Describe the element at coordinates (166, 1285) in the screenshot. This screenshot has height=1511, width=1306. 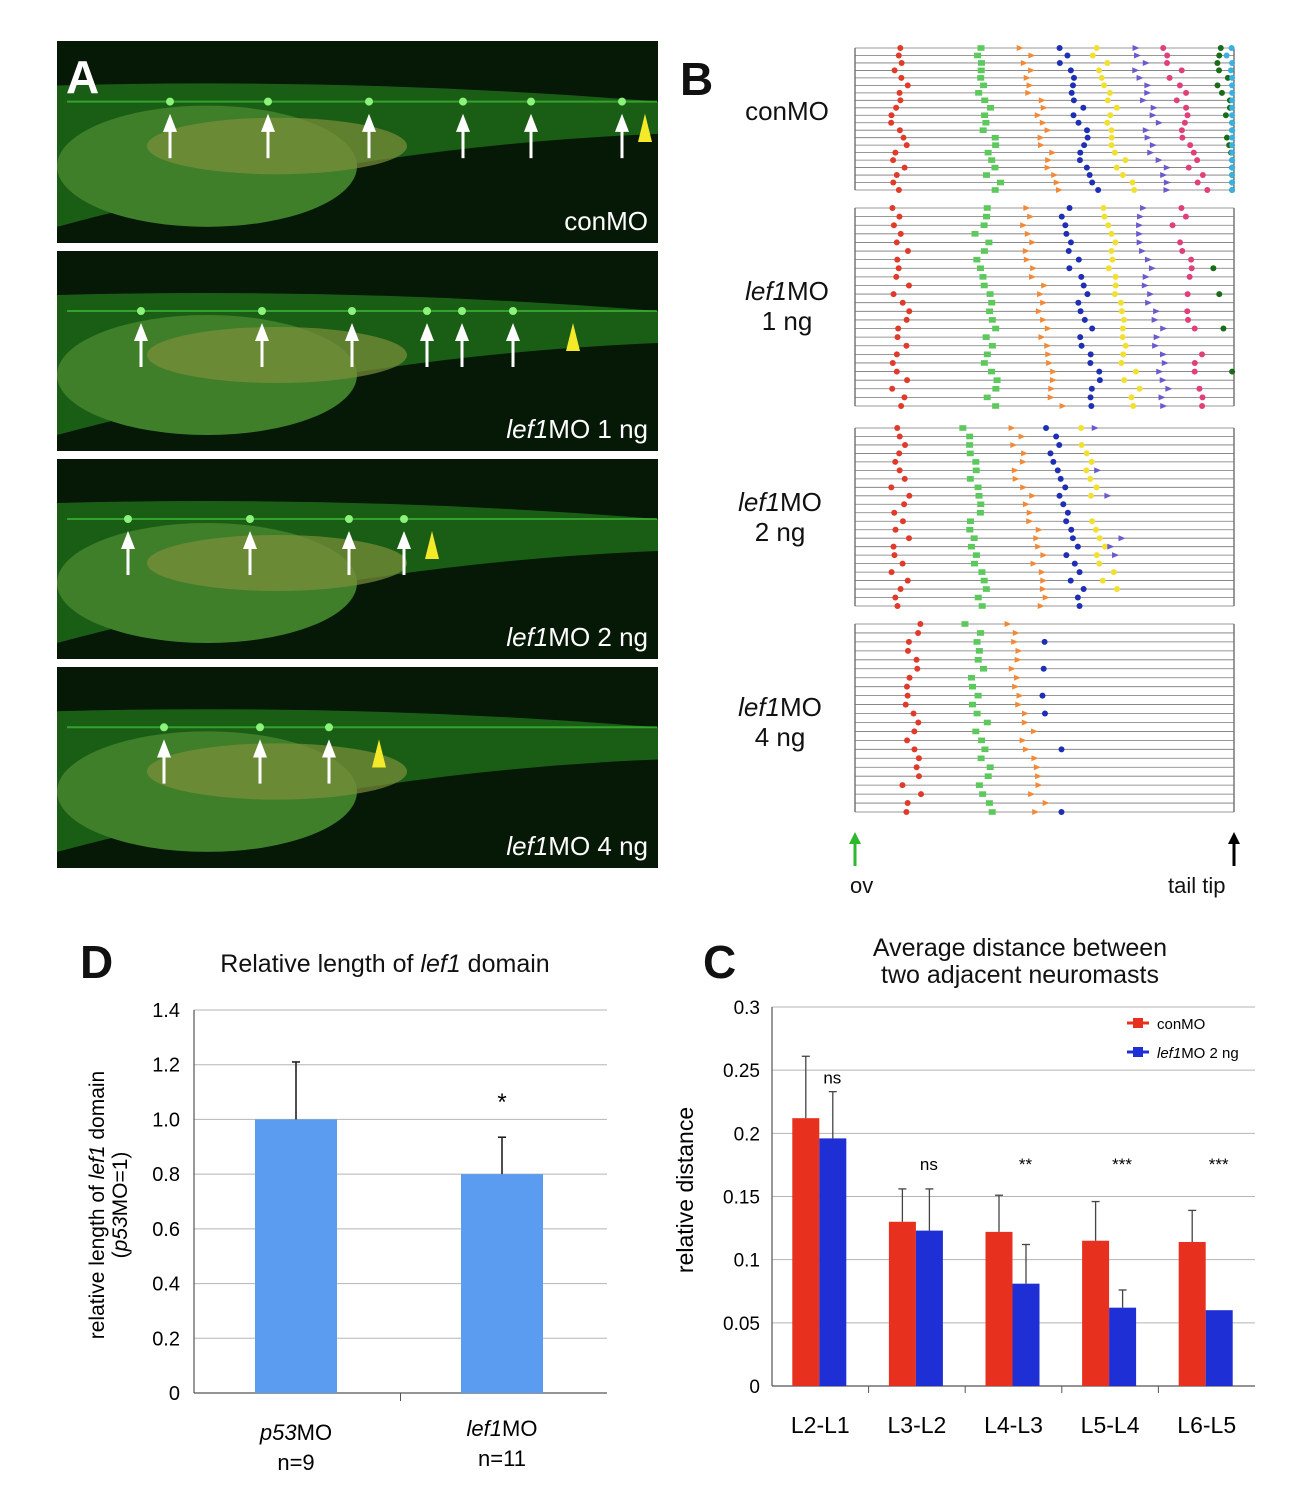
I see `y-tick-label: 0.4` at that location.